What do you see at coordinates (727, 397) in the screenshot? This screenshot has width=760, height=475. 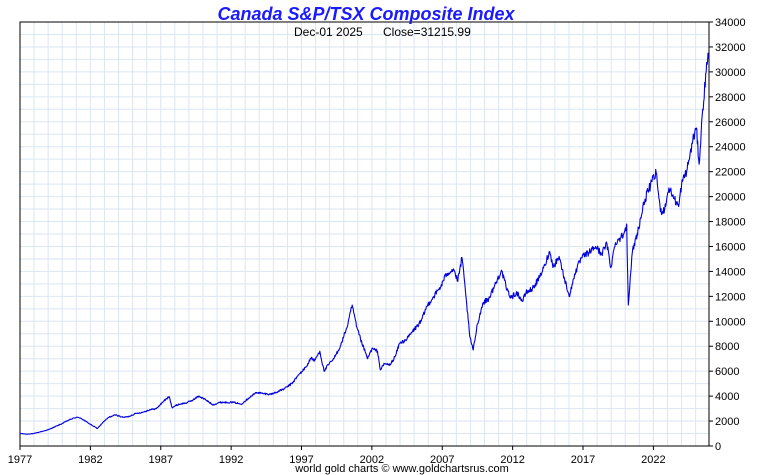 I see `y-tick-label: 4000` at bounding box center [727, 397].